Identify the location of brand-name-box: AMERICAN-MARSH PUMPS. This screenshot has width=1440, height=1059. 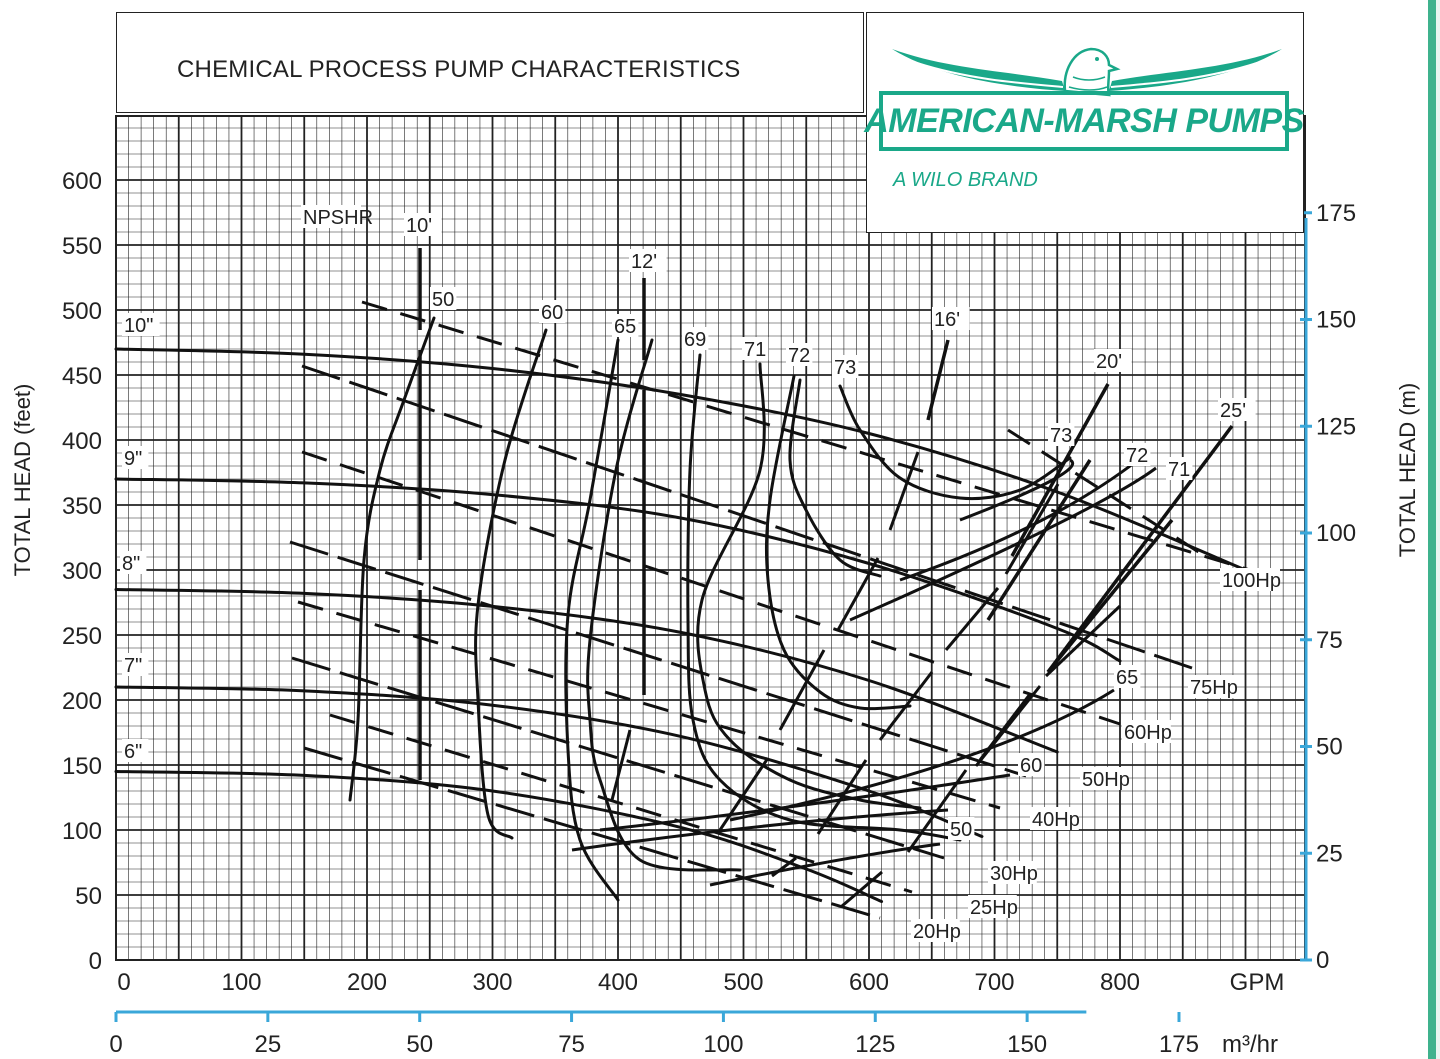
(1084, 121).